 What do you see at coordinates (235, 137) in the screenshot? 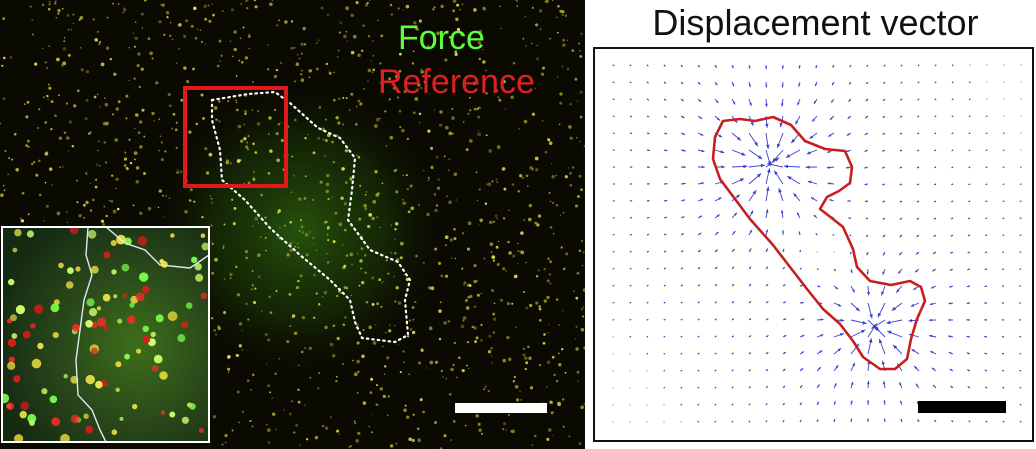
I see `zoom-region-box` at bounding box center [235, 137].